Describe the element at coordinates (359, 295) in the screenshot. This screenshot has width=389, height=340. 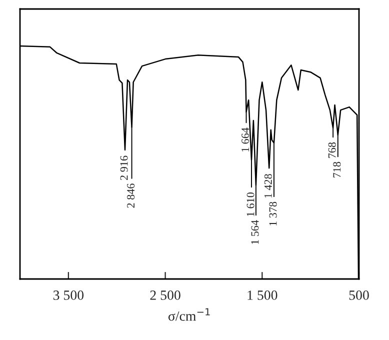
I see `x-tick-label: 500` at that location.